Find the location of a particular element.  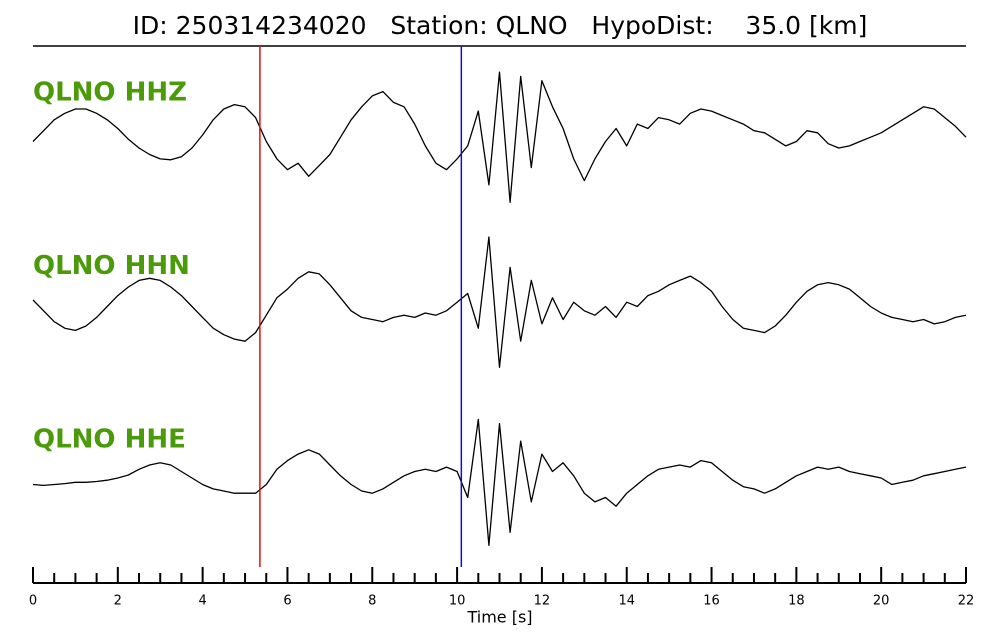

trace-label: QLNO HHE is located at coordinates (109, 440).